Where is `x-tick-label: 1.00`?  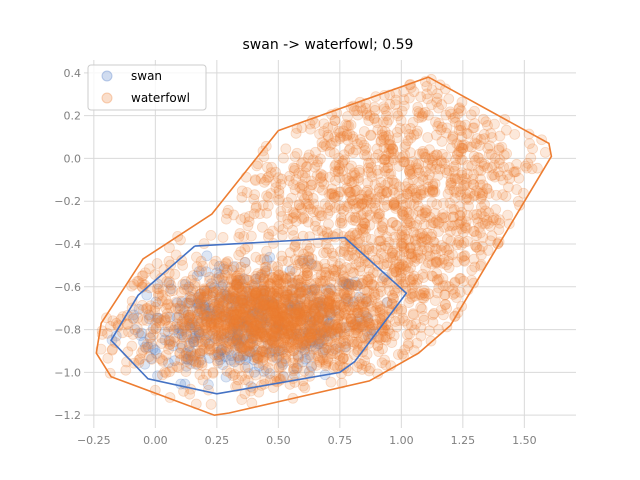
x-tick-label: 1.00 is located at coordinates (401, 440).